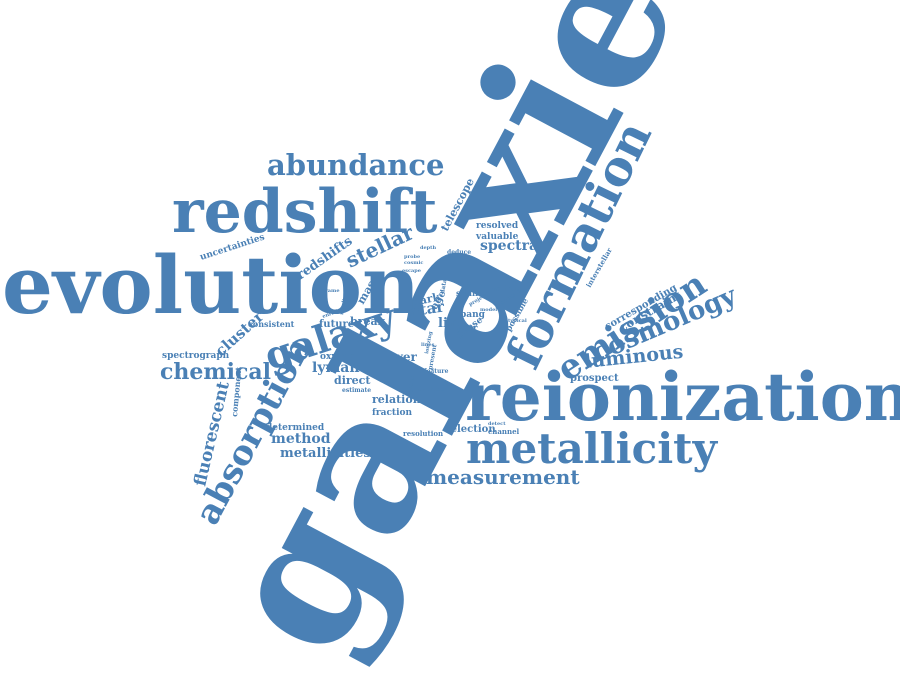 This screenshot has width=900, height=688. Describe the element at coordinates (368, 321) in the screenshot. I see `word-break: break` at that location.